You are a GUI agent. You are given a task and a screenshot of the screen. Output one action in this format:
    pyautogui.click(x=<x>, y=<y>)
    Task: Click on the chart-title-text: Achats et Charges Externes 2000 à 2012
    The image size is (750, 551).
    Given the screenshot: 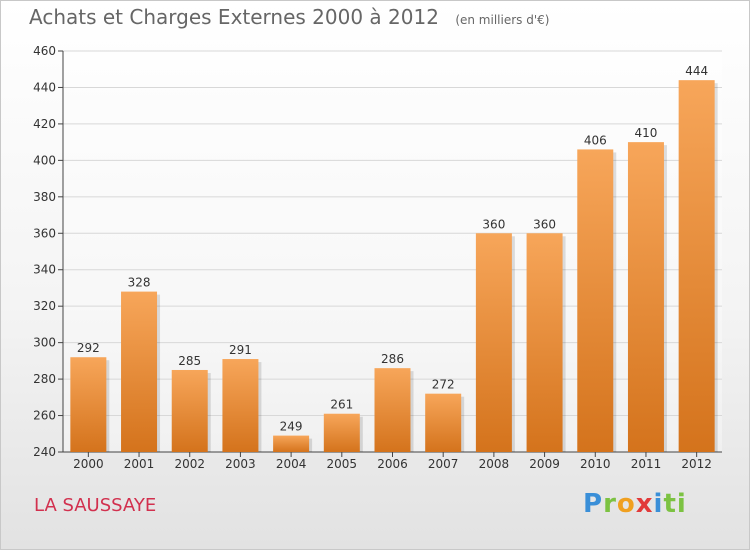 What is the action you would take?
    pyautogui.click(x=234, y=17)
    